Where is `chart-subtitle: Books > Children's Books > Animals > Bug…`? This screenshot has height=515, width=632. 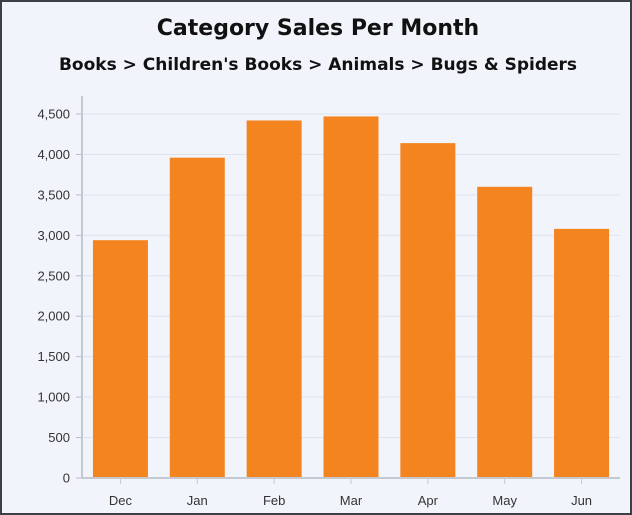 chart-subtitle: Books > Children's Books > Animals > Bug… is located at coordinates (318, 65).